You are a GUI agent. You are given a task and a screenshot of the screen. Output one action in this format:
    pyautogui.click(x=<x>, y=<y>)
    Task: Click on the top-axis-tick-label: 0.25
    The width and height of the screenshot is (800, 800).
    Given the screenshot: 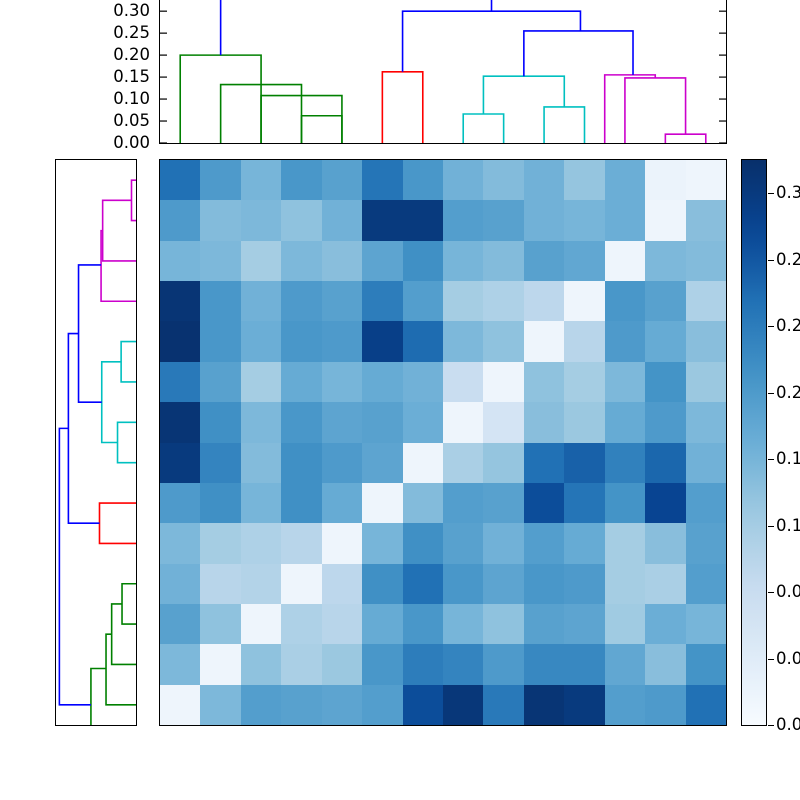 What is the action you would take?
    pyautogui.click(x=131, y=33)
    